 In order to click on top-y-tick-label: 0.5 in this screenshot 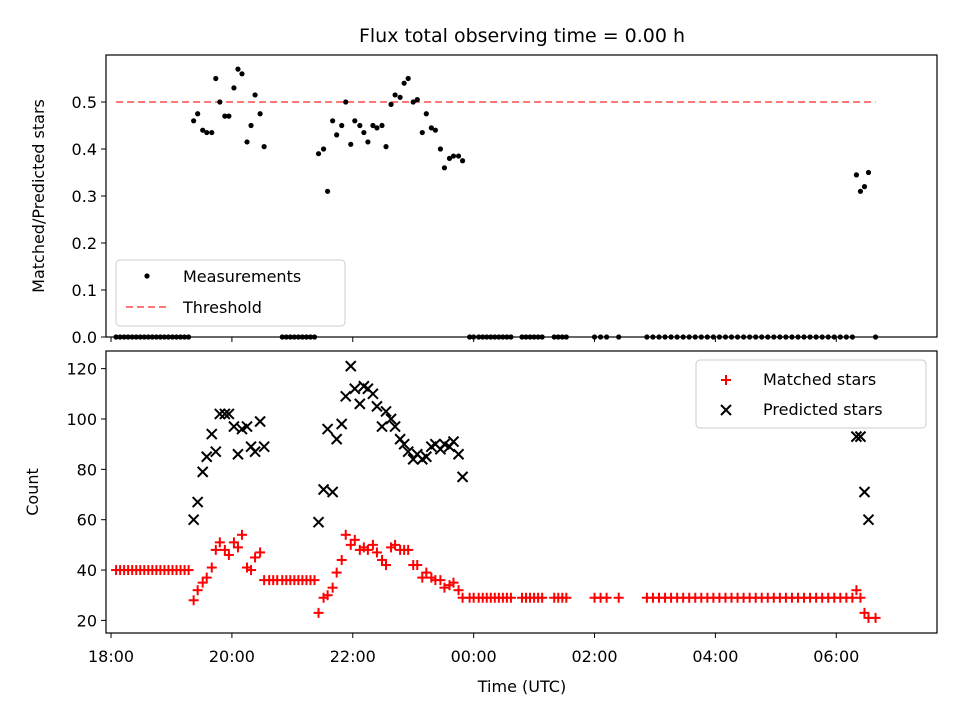, I will do `click(84, 102)`.